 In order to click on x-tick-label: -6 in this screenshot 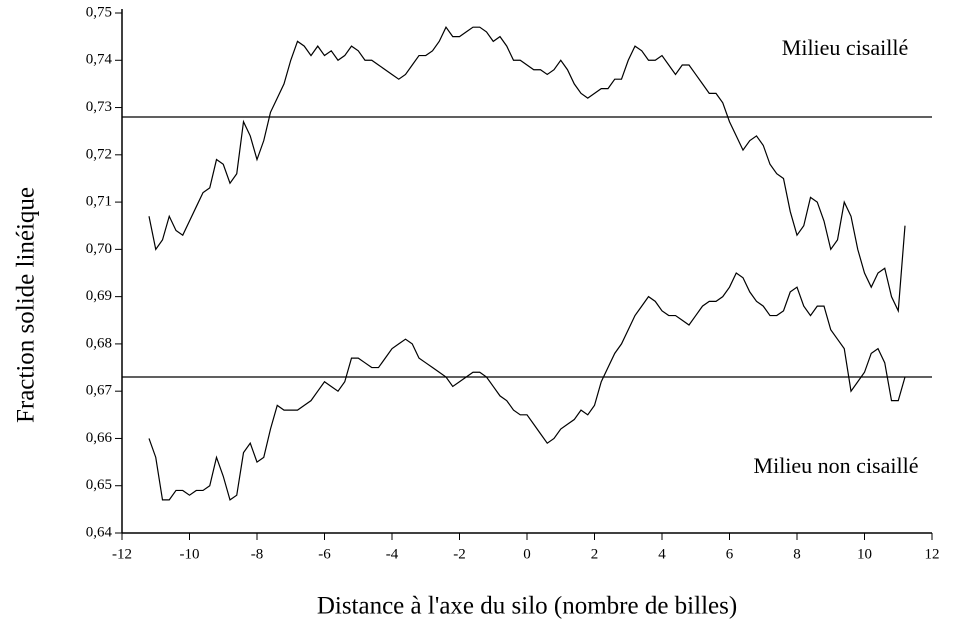, I will do `click(324, 554)`.